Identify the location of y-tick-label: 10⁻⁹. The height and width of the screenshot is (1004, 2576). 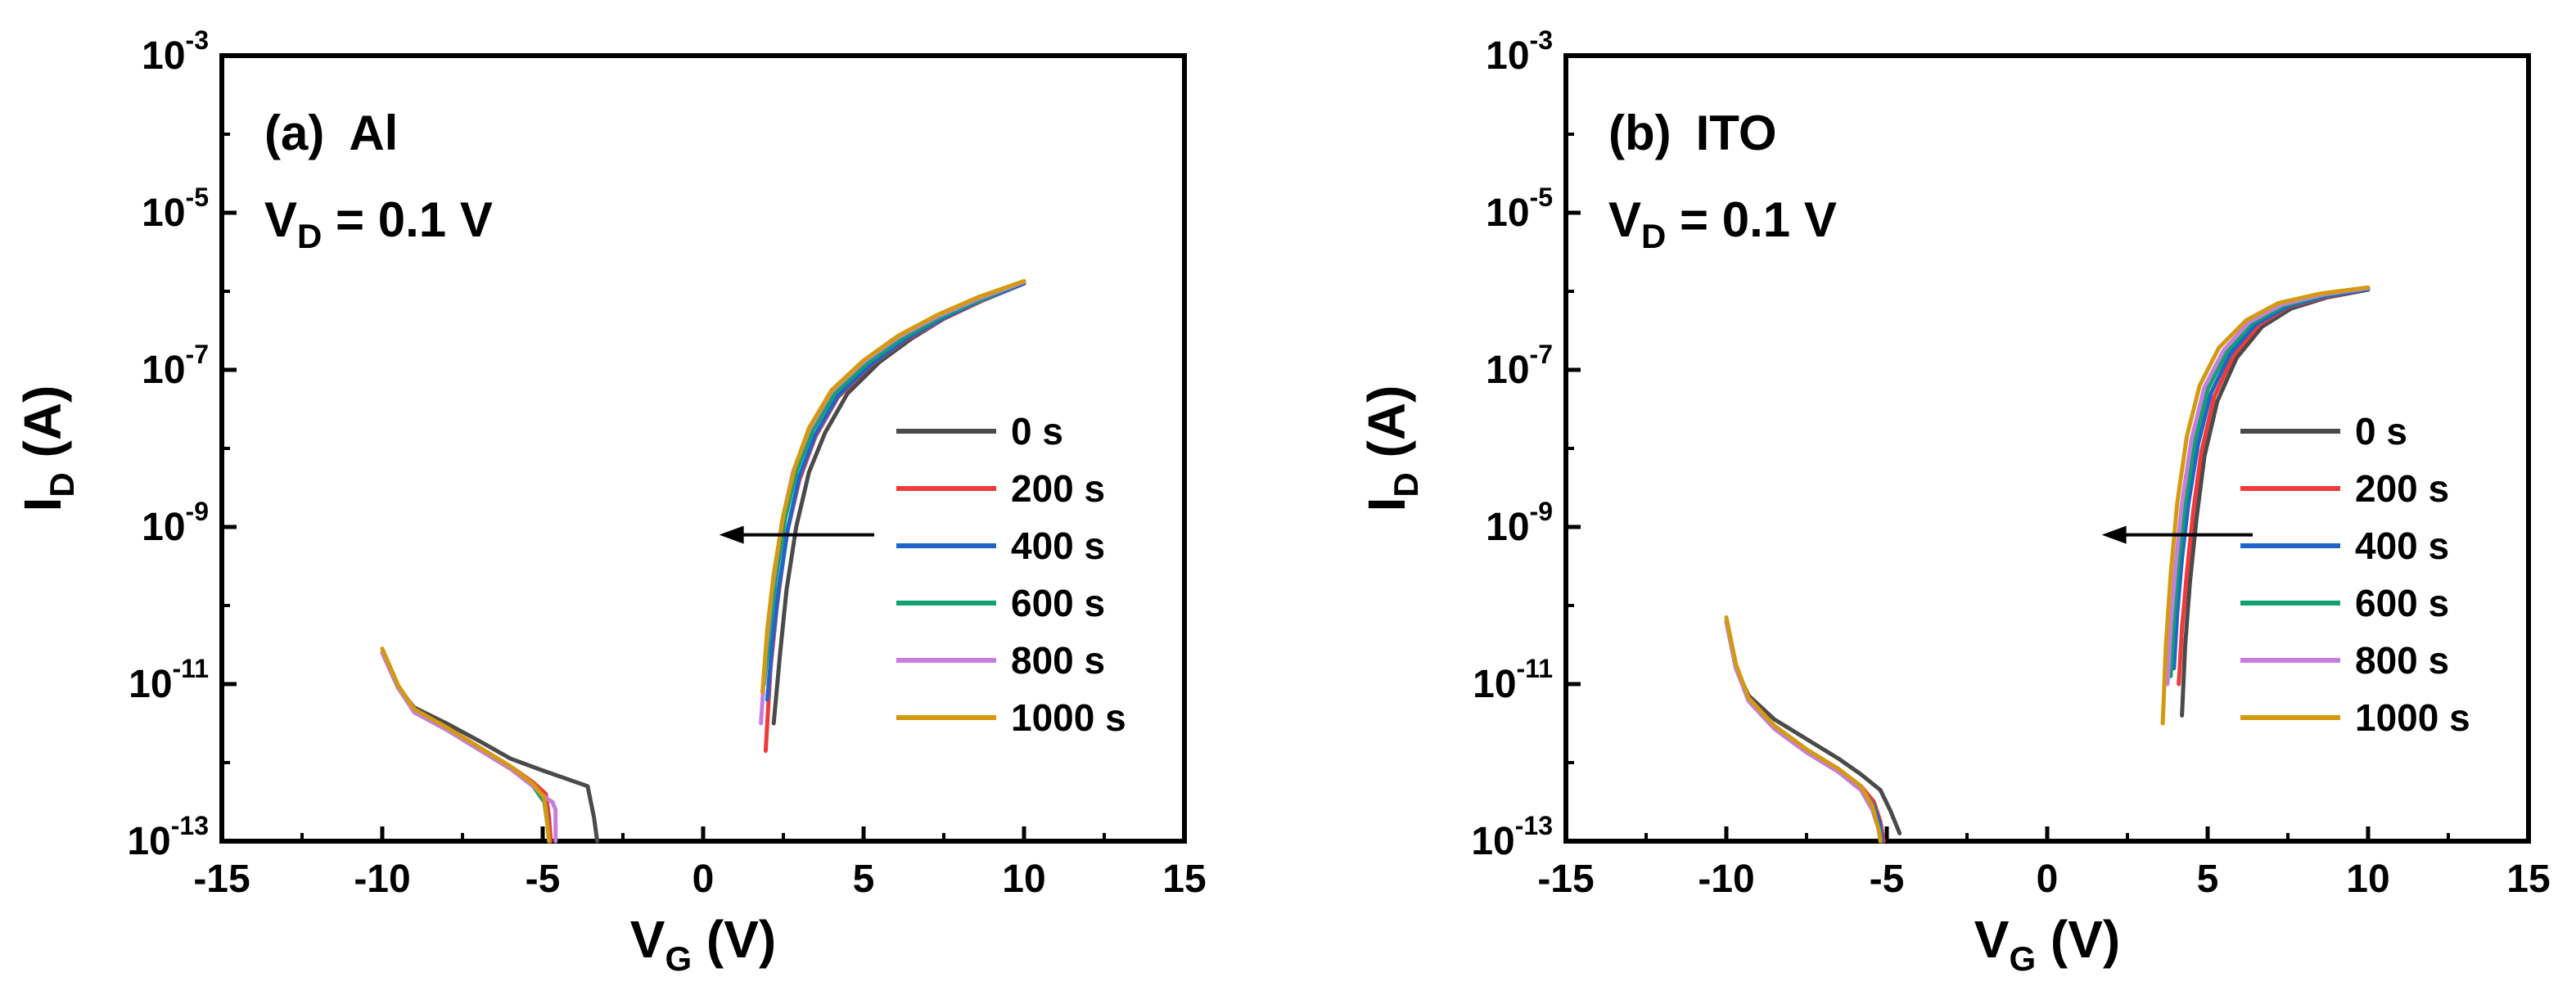
(175, 523).